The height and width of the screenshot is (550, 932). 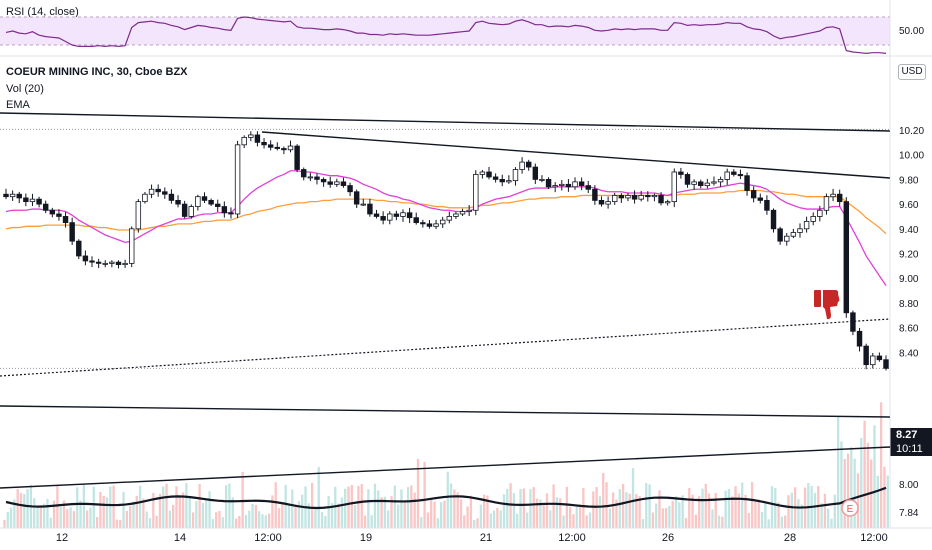 What do you see at coordinates (445, 411) in the screenshot?
I see `trendline` at bounding box center [445, 411].